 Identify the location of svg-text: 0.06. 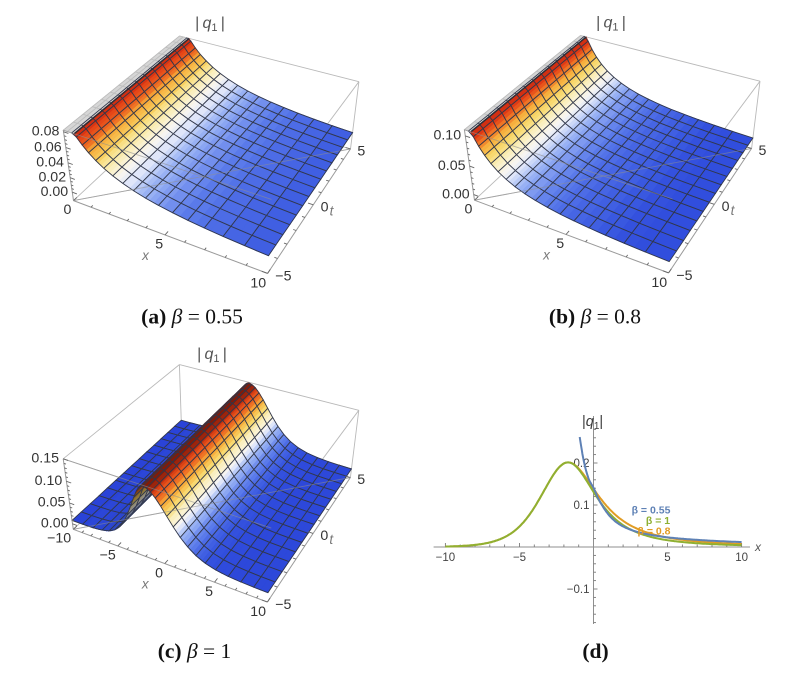
(48, 147).